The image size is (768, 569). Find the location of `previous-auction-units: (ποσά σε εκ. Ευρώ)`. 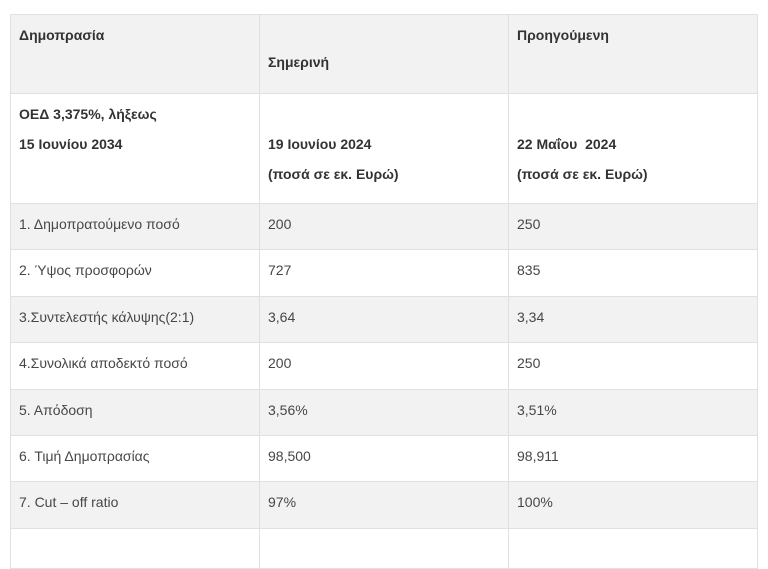

previous-auction-units: (ποσά σε εκ. Ευρώ) is located at coordinates (582, 174).